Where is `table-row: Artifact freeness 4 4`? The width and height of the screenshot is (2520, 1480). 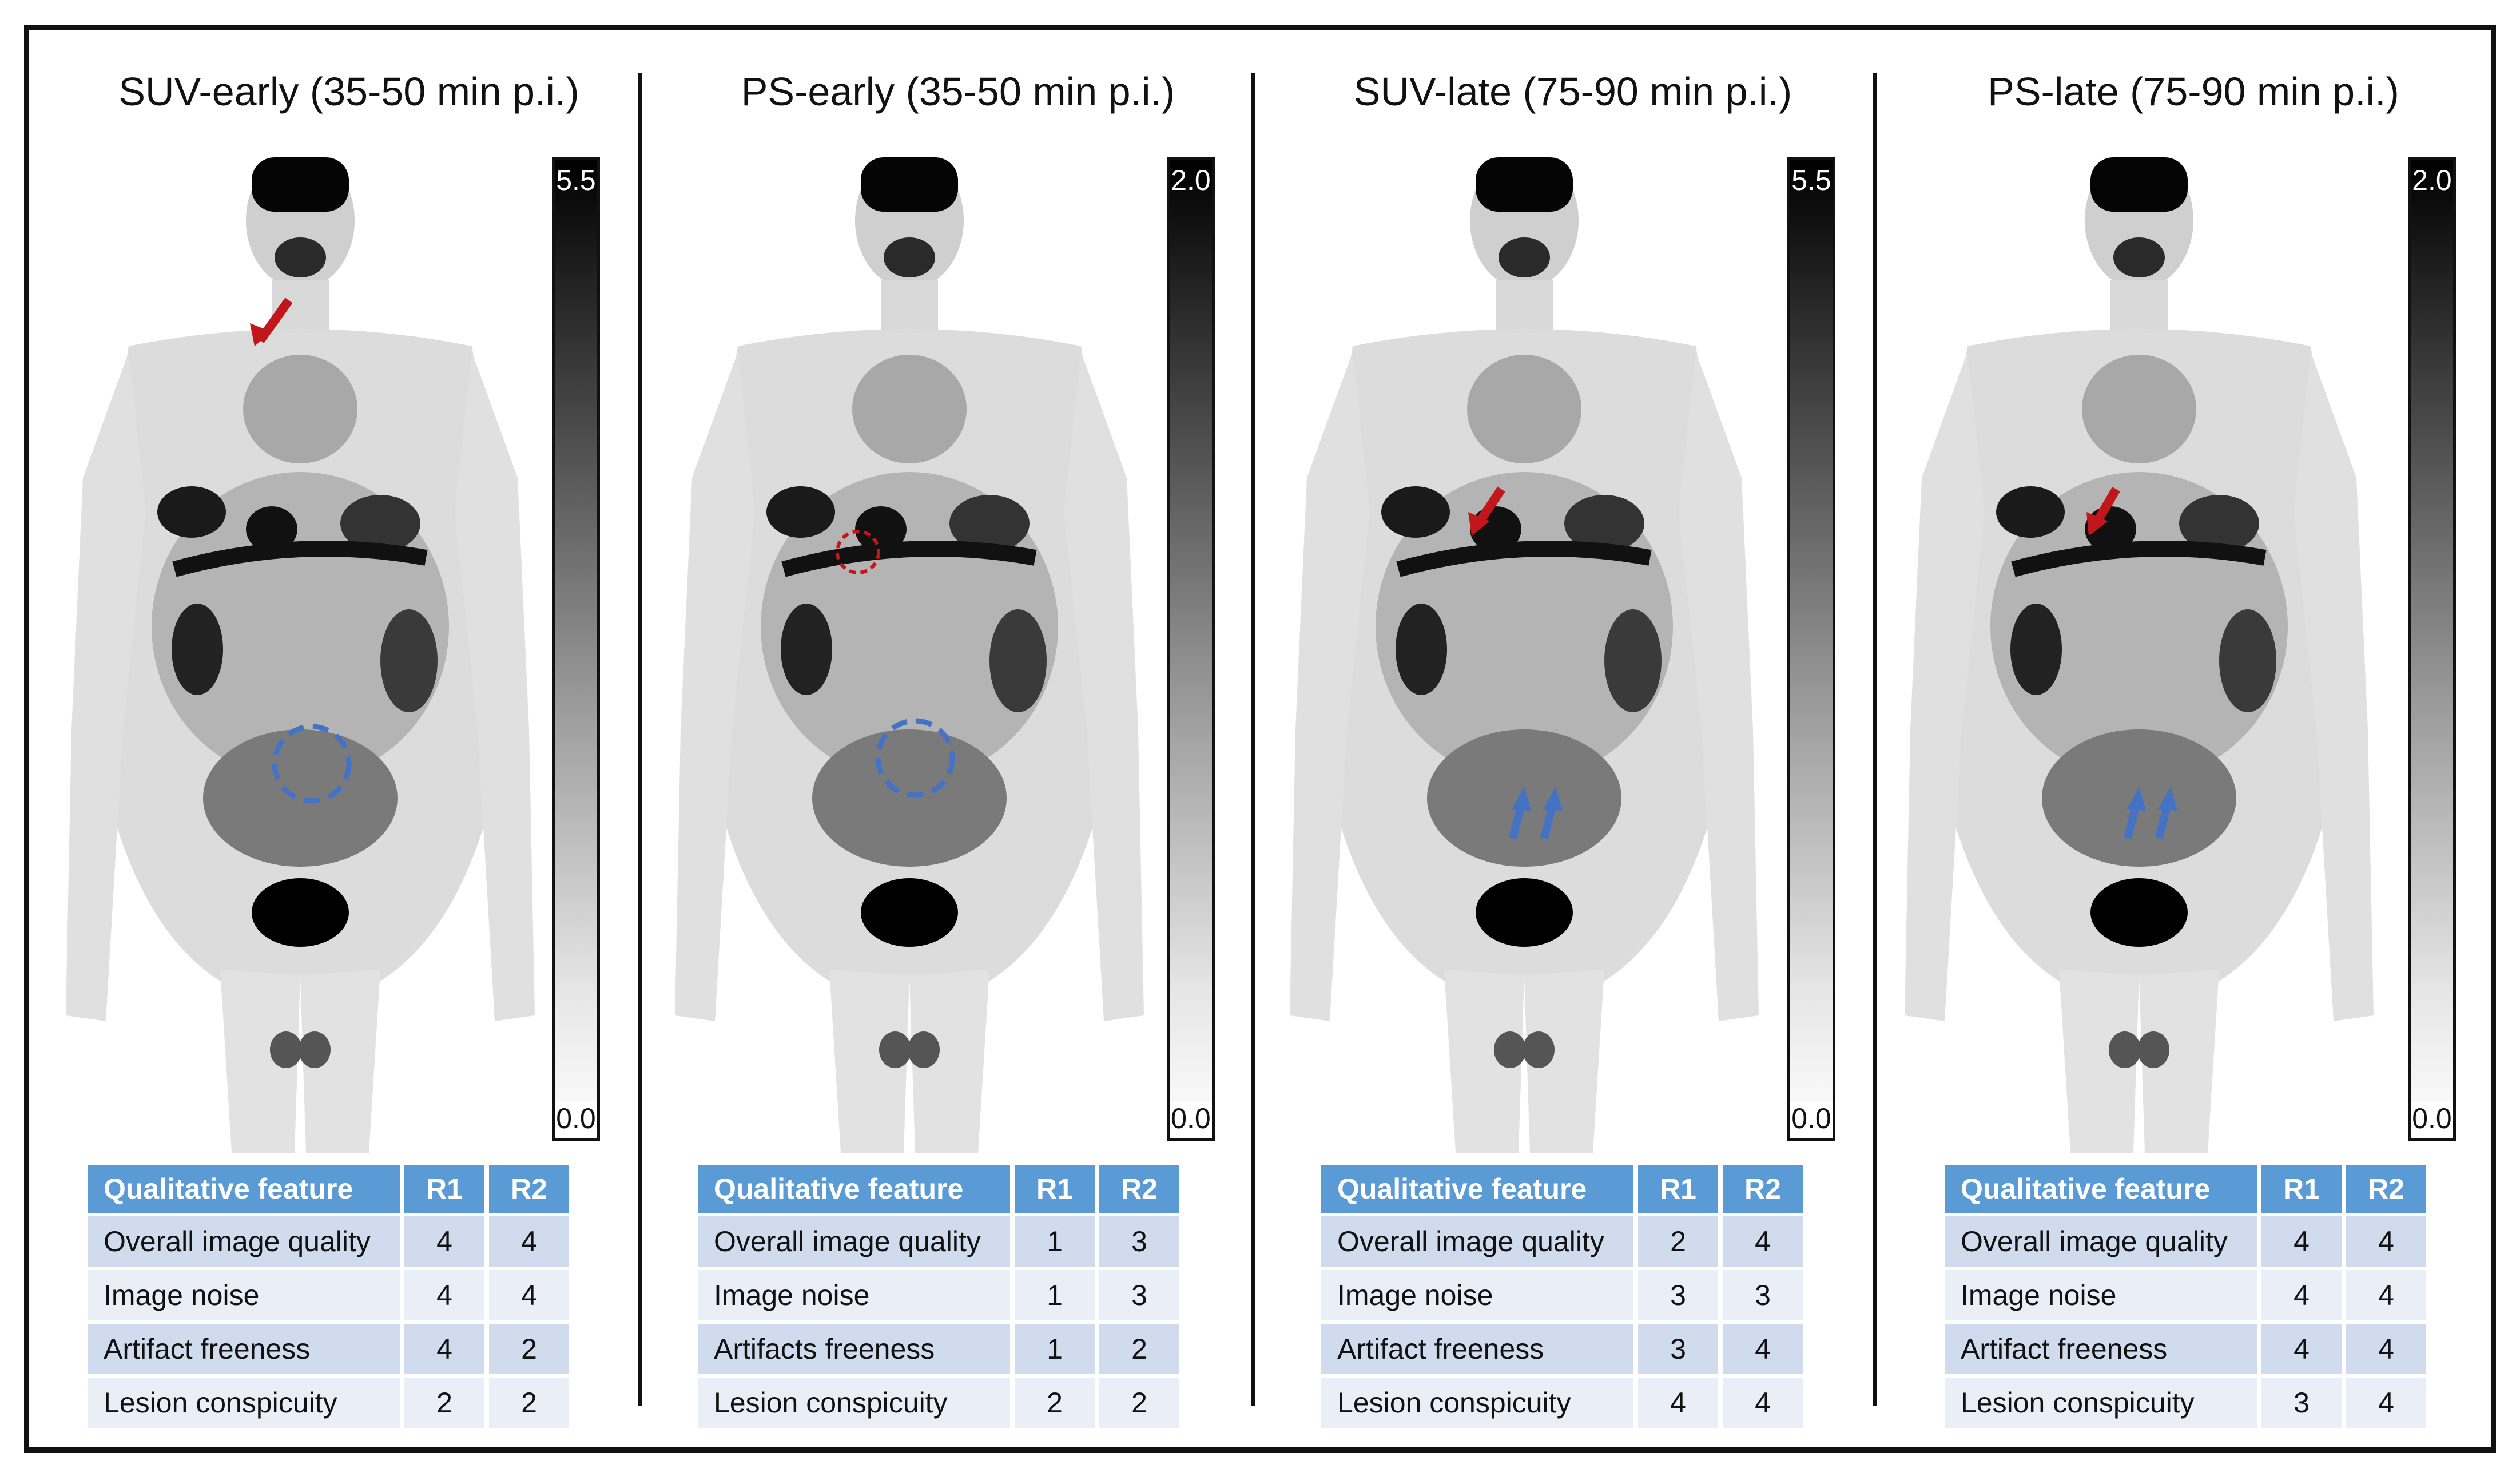
table-row: Artifact freeness 4 4 is located at coordinates (2188, 1349).